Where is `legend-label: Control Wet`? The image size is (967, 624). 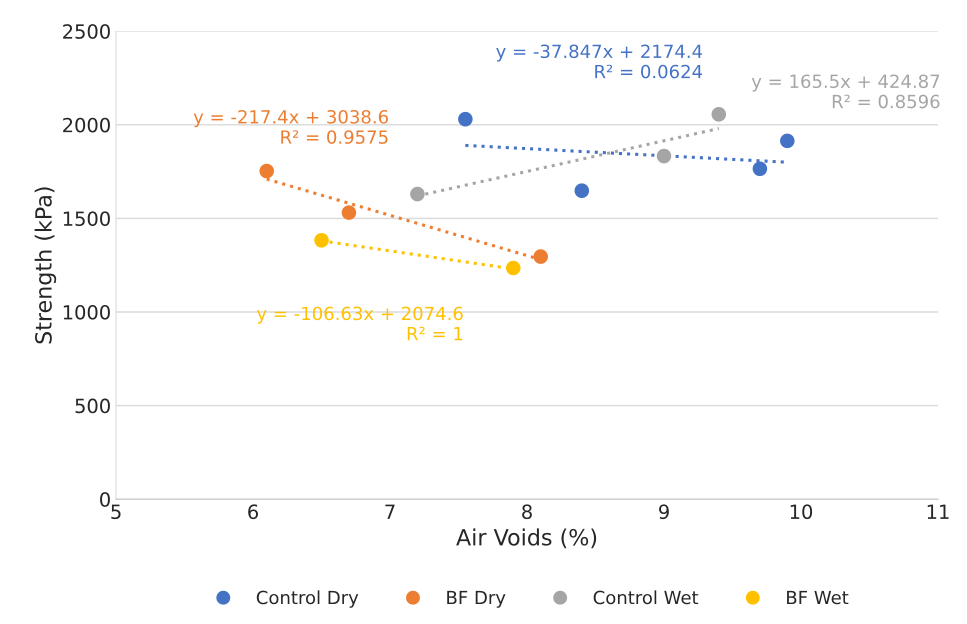 legend-label: Control Wet is located at coordinates (646, 597).